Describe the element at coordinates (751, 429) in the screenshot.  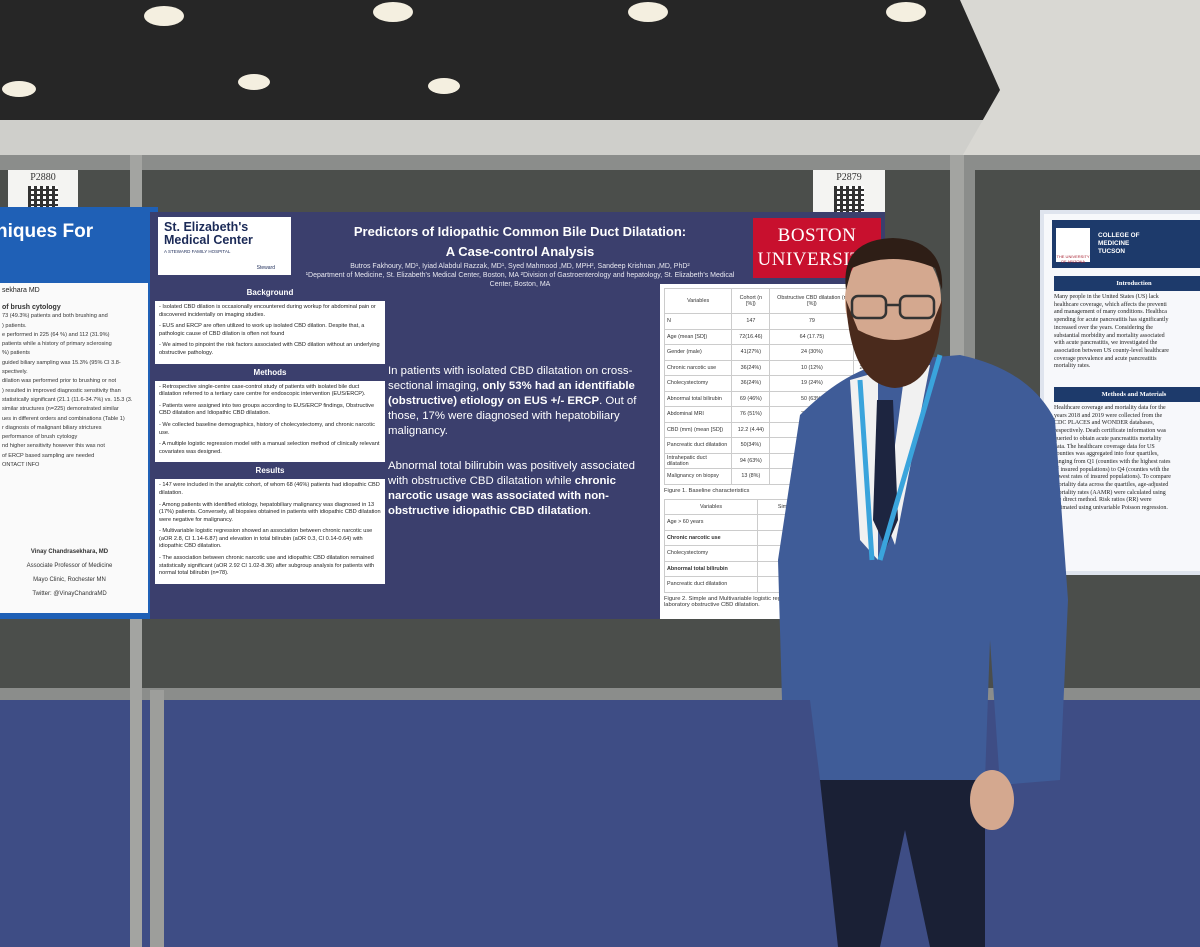
I see `table-cell: 12.2 (4.44)` at that location.